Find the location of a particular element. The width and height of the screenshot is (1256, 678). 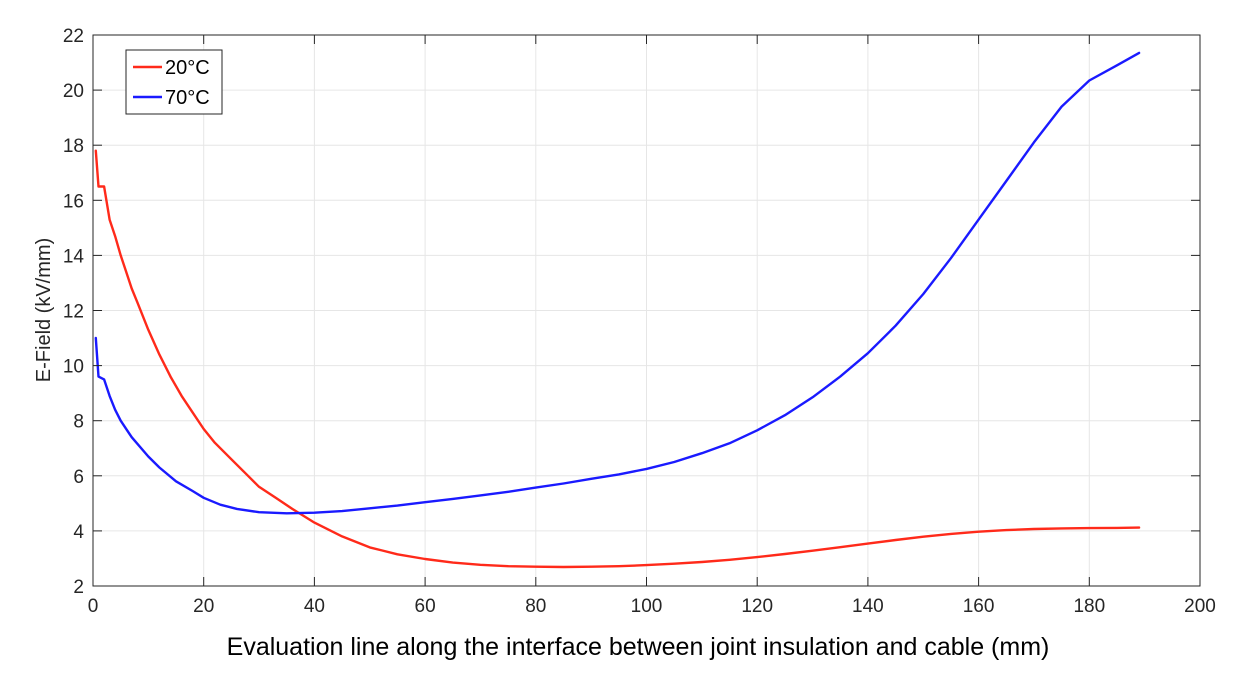

x-tick-label: 80 is located at coordinates (535, 606).